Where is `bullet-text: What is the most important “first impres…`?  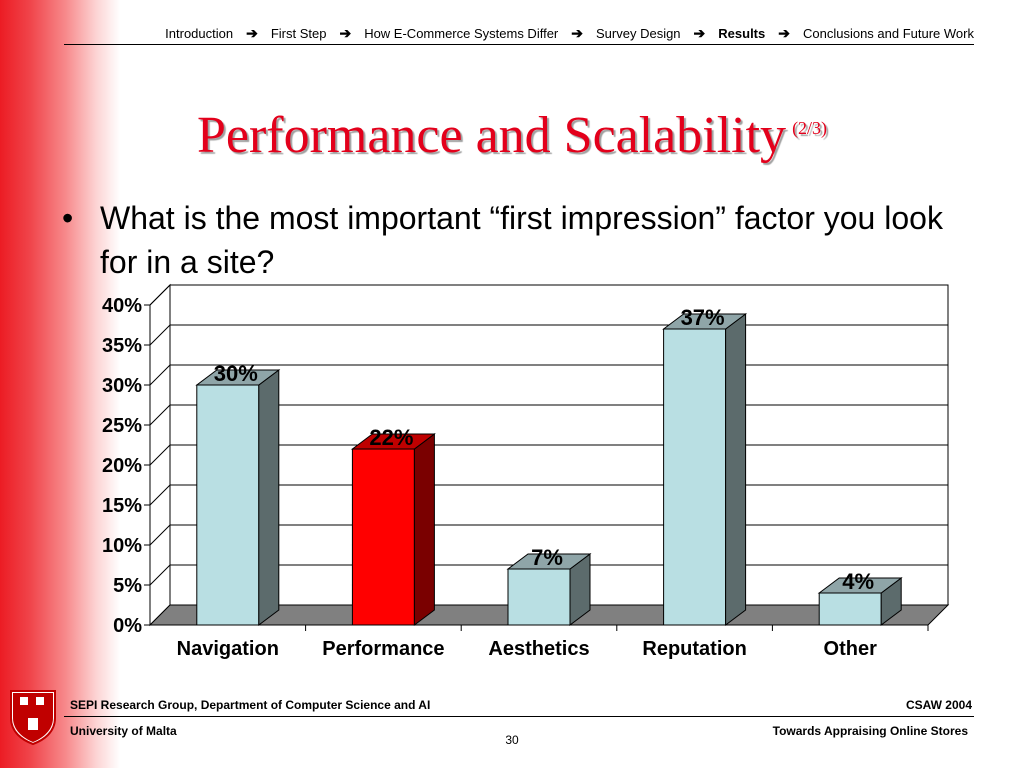
bullet-text: What is the most important “first impres… is located at coordinates (521, 240).